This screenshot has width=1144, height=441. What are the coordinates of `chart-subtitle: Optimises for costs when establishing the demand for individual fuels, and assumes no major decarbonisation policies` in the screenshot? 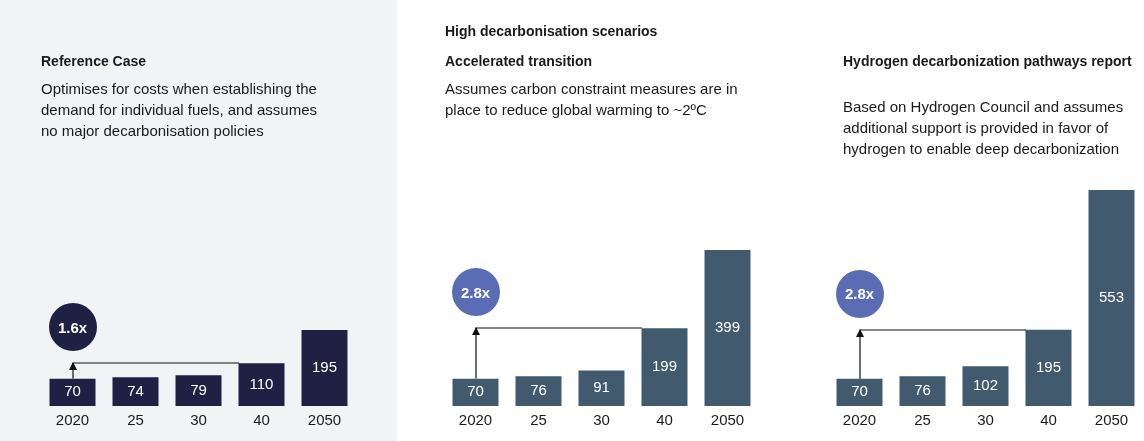 It's located at (179, 110).